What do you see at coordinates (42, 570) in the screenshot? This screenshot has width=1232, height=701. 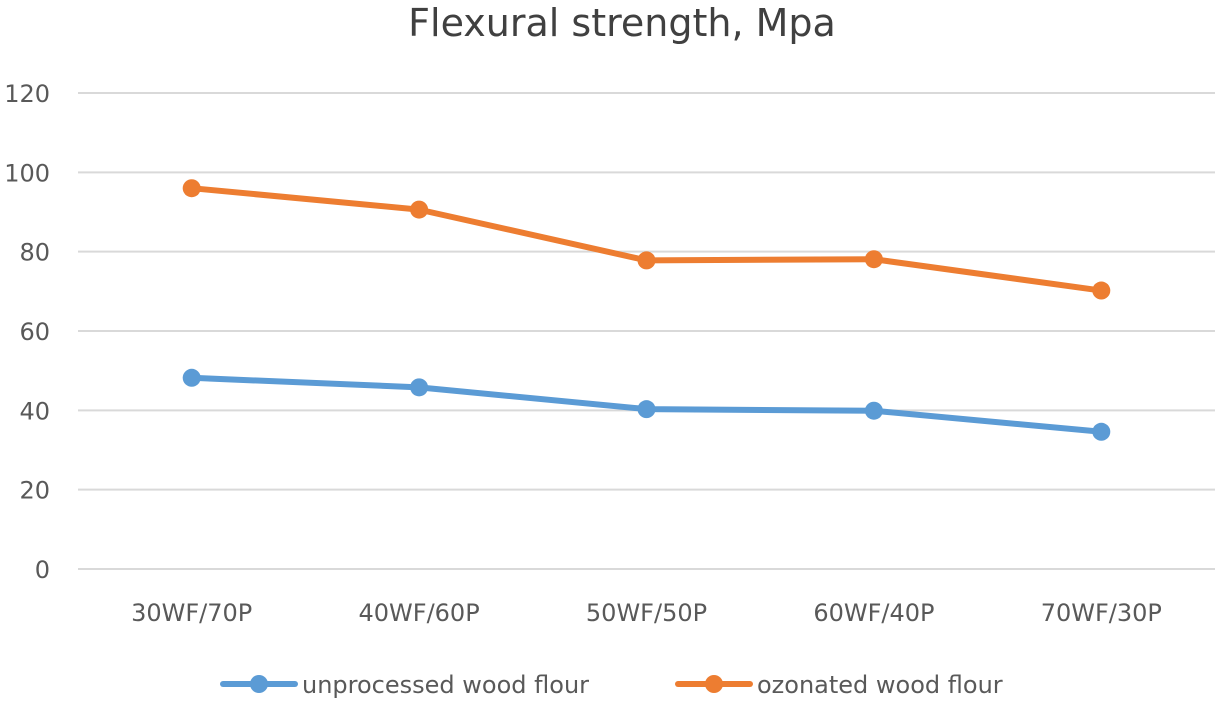 I see `y-tick-label: 0` at bounding box center [42, 570].